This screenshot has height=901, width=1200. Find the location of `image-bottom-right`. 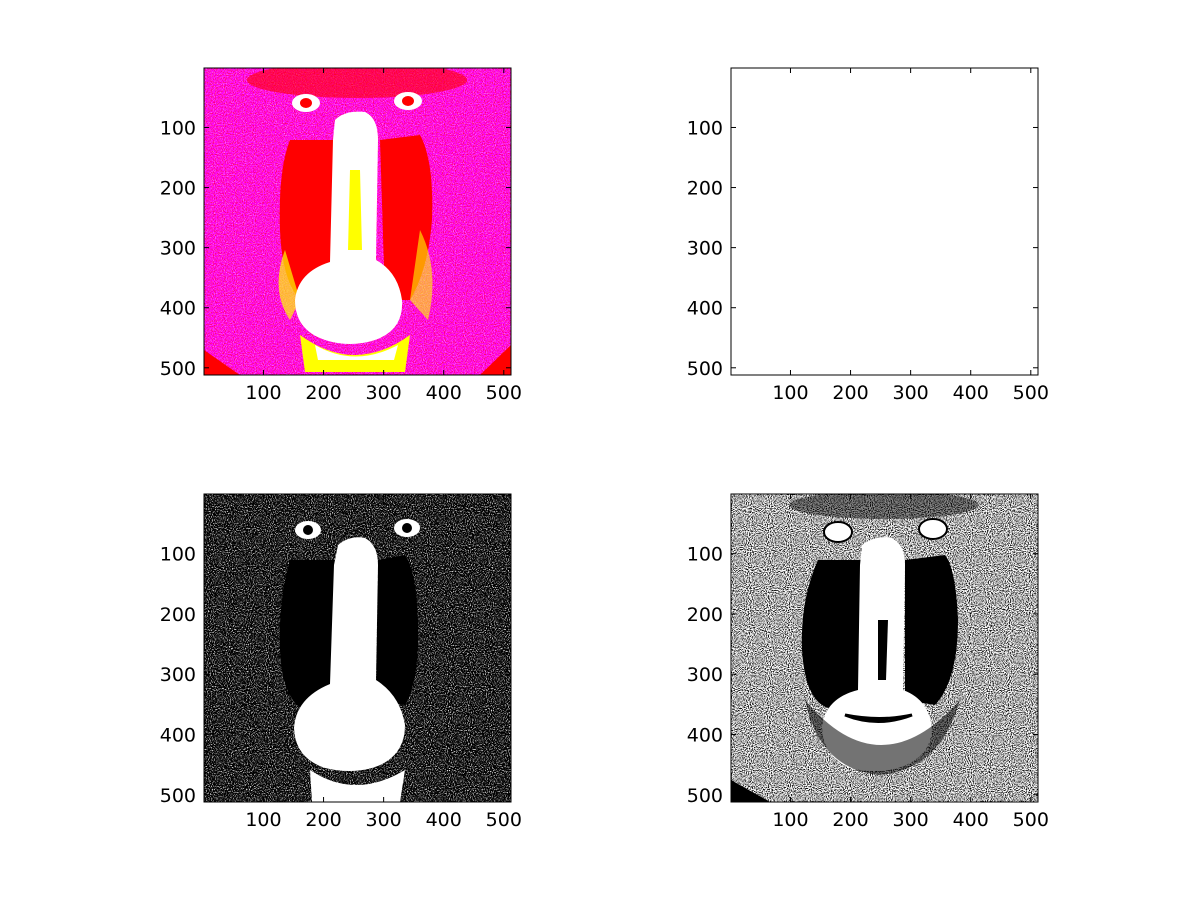

image-bottom-right is located at coordinates (884, 648).